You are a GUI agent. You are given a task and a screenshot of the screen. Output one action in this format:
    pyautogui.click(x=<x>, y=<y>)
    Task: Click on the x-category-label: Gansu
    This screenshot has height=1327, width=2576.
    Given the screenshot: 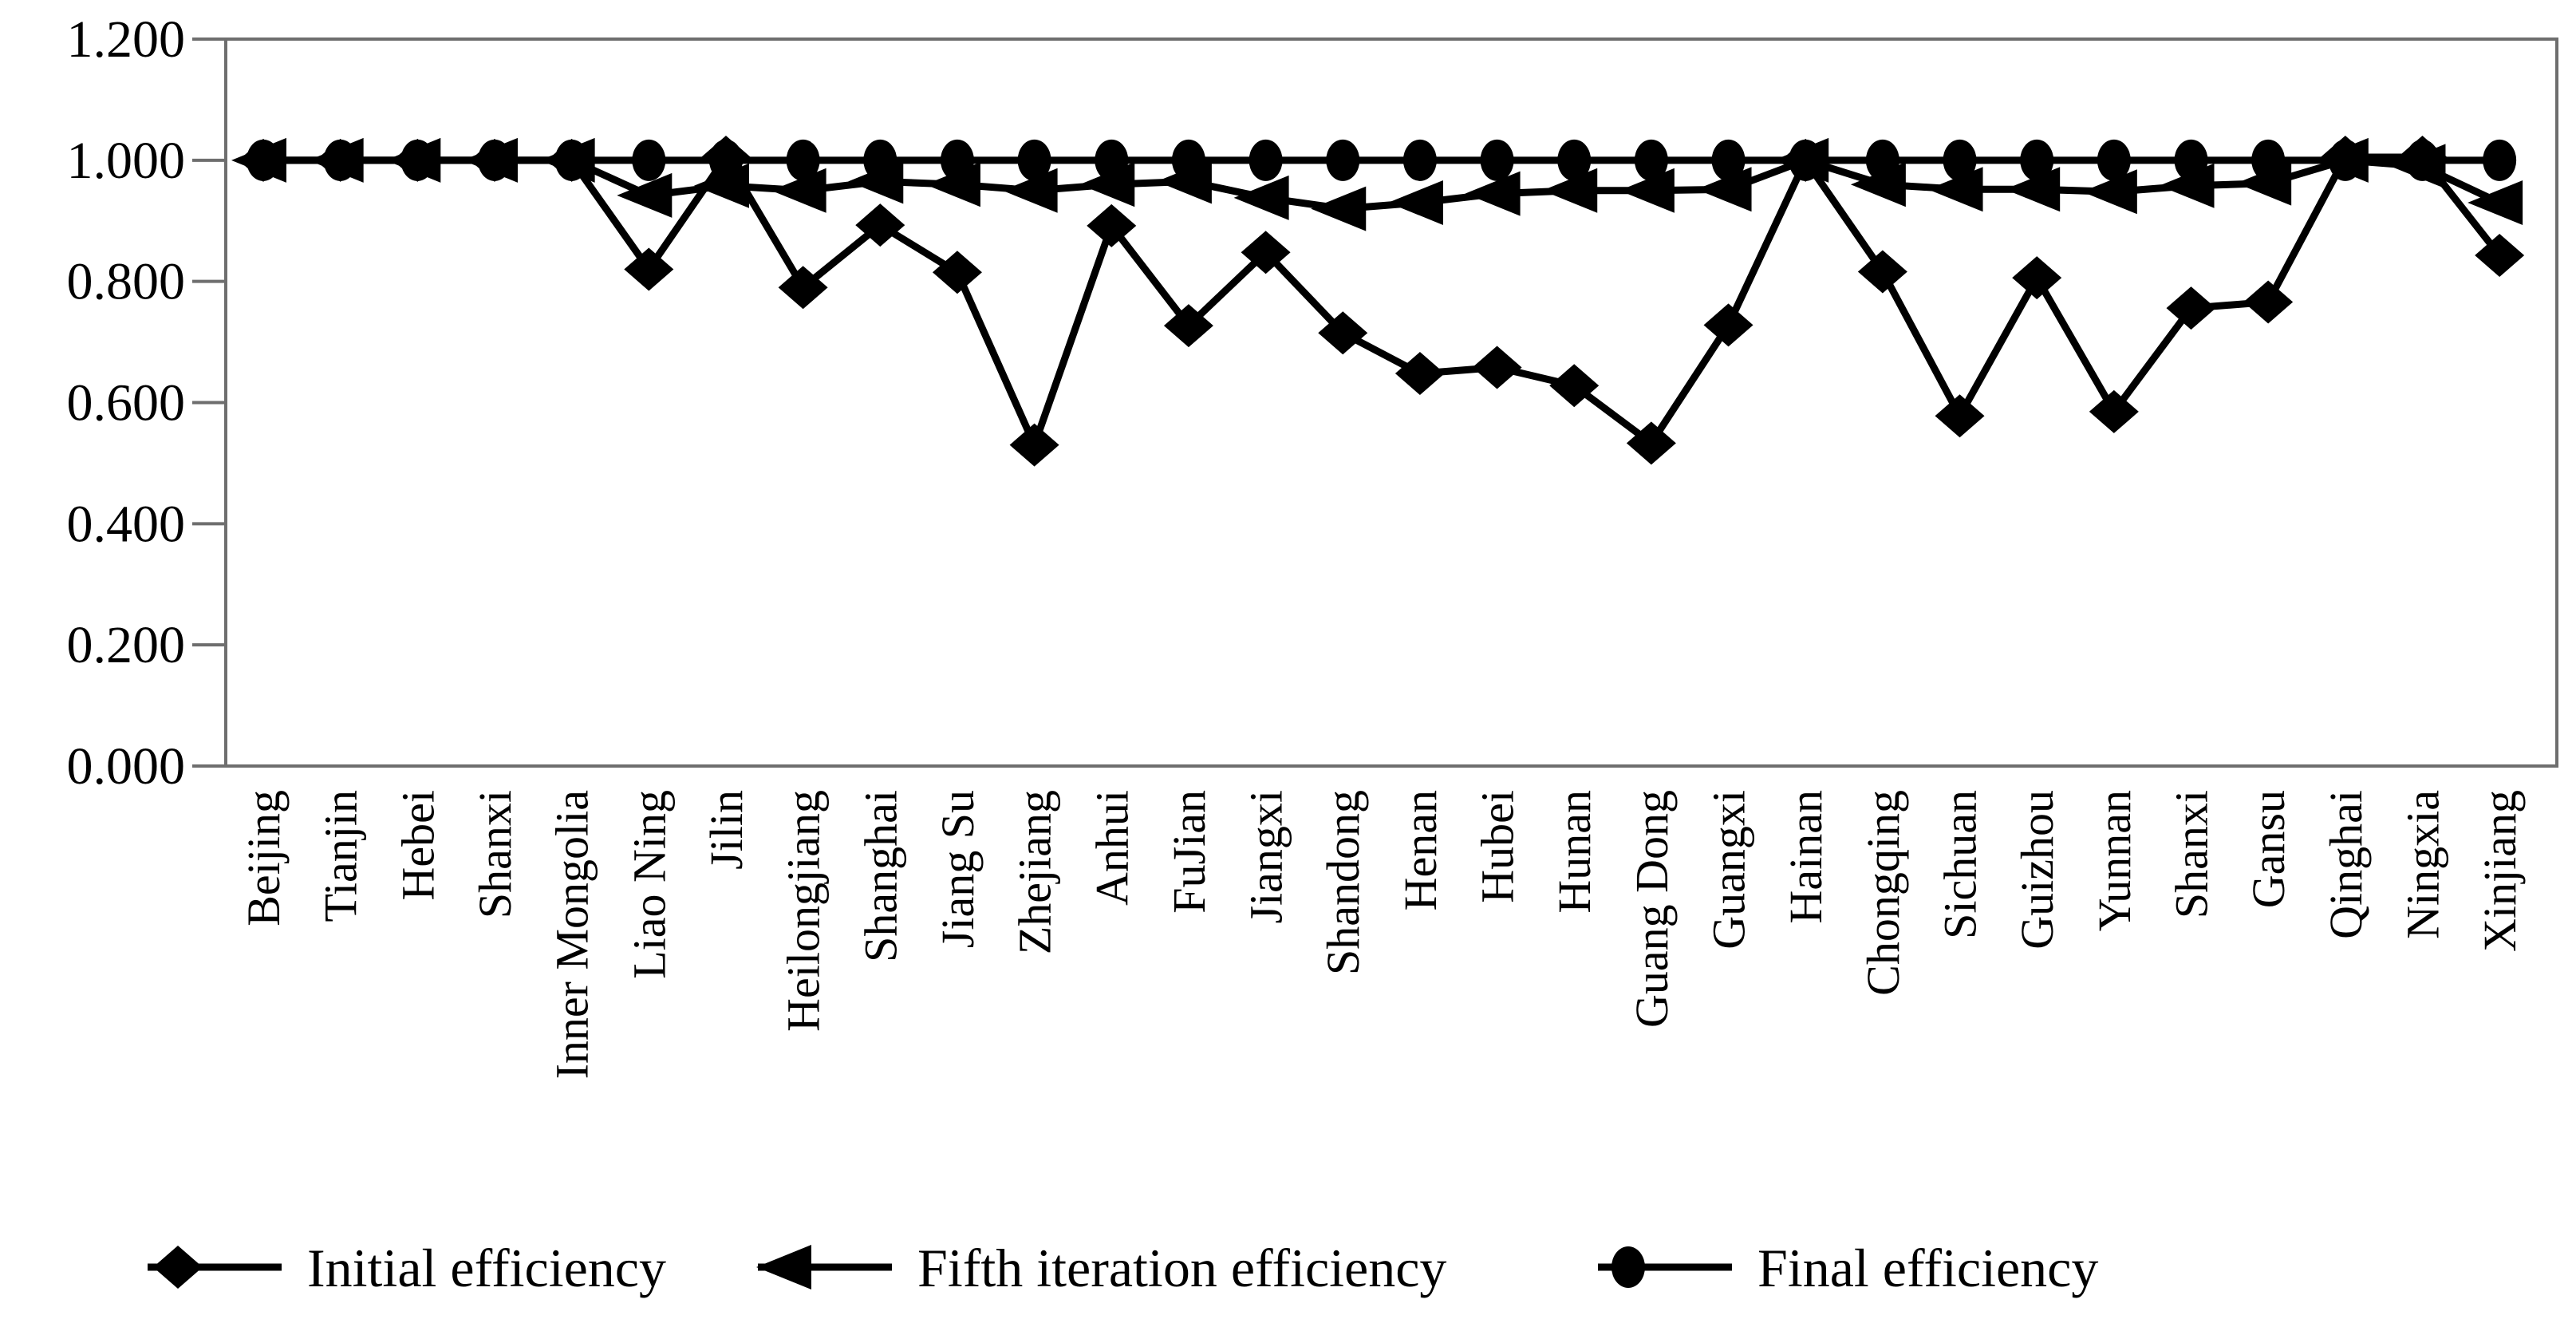 What is the action you would take?
    pyautogui.click(x=2268, y=849)
    